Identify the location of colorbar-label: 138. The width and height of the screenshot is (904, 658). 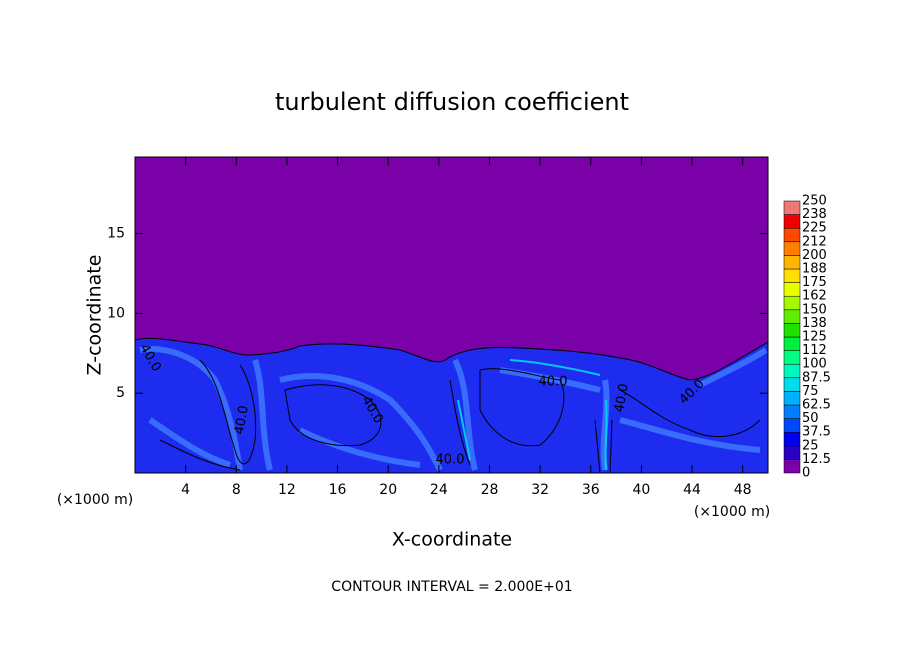
(814, 323).